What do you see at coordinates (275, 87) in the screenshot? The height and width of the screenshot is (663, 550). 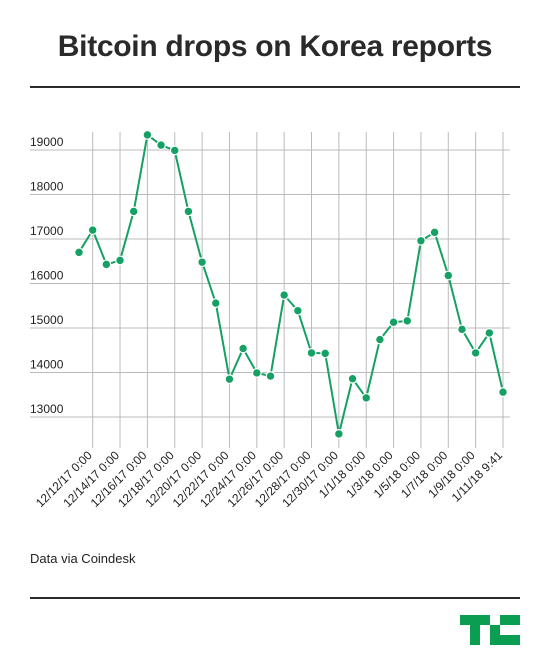 I see `top-divider` at bounding box center [275, 87].